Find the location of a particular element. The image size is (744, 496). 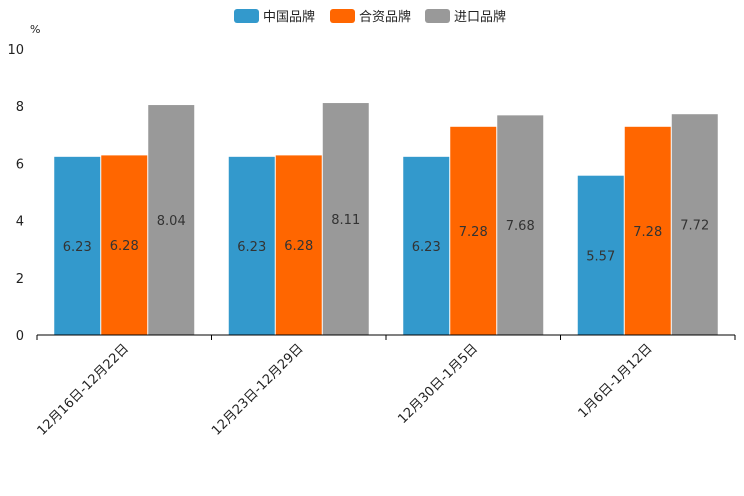

y-axis: 0 2 4 6 8 10 is located at coordinates (15, 193).